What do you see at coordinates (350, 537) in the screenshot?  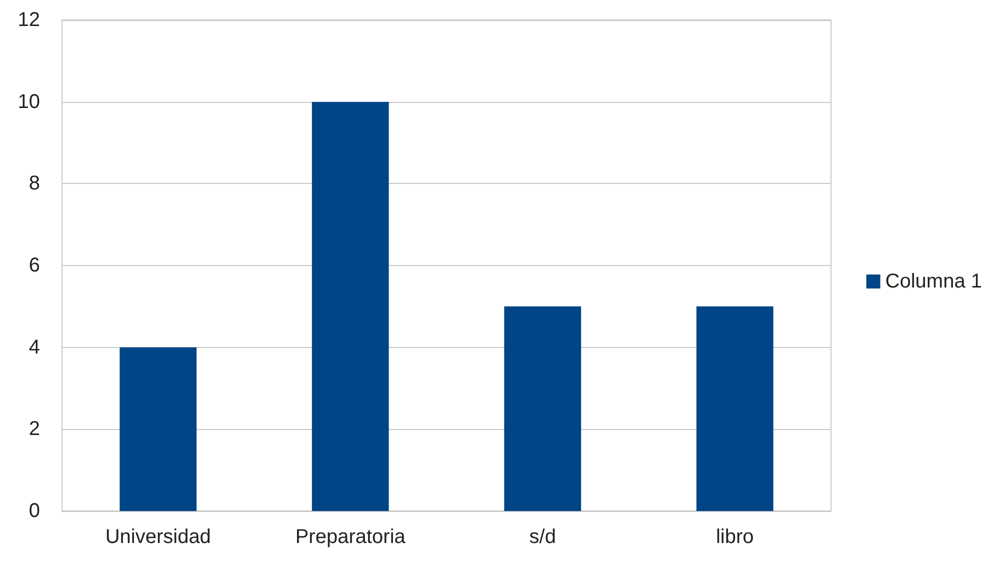 I see `x-tick-label: Preparatoria` at bounding box center [350, 537].